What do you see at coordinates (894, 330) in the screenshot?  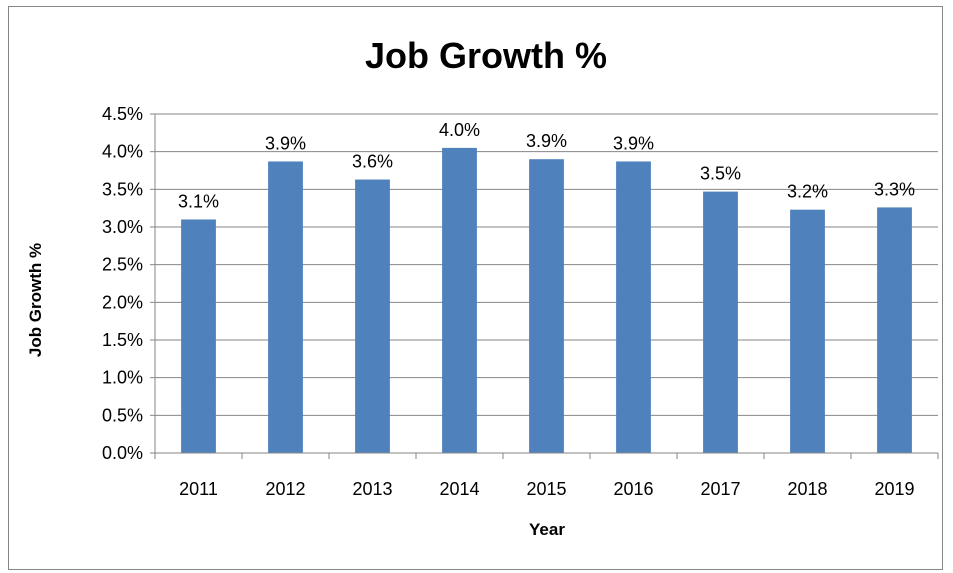 I see `bar-2019` at bounding box center [894, 330].